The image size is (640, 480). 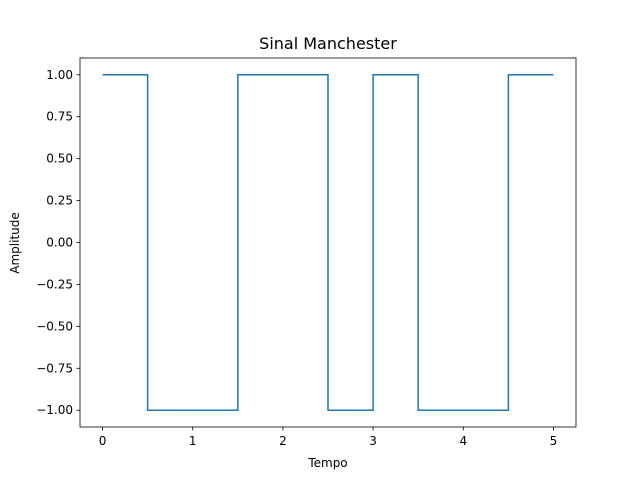 What do you see at coordinates (328, 43) in the screenshot?
I see `chart-title: Sinal Manchester` at bounding box center [328, 43].